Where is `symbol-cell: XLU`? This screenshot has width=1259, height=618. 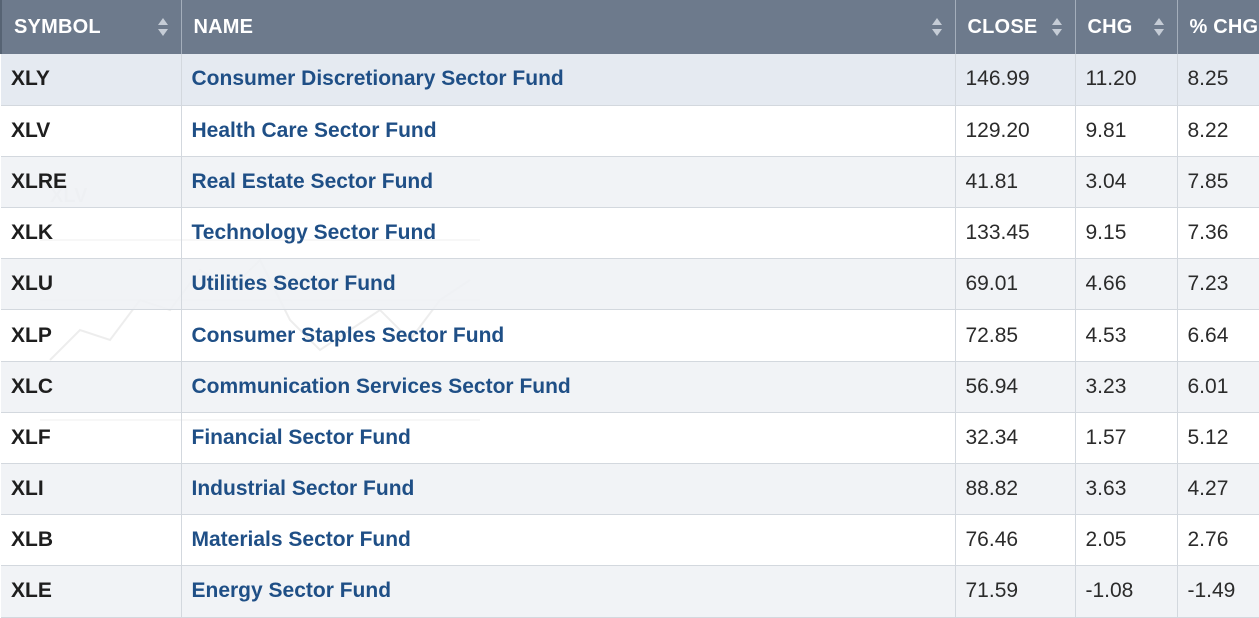
symbol-cell: XLU is located at coordinates (91, 284).